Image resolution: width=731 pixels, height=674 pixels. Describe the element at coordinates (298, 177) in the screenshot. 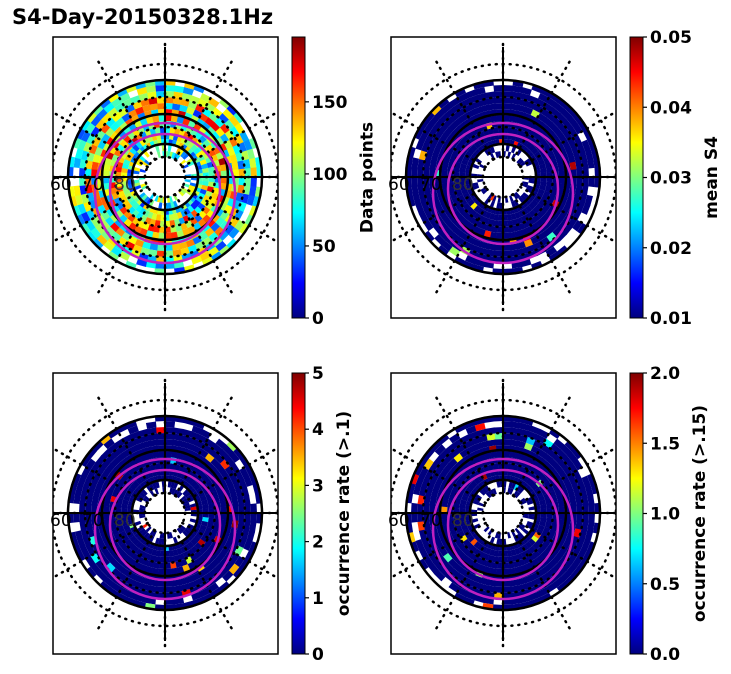

I see `colorbar-gradient` at that location.